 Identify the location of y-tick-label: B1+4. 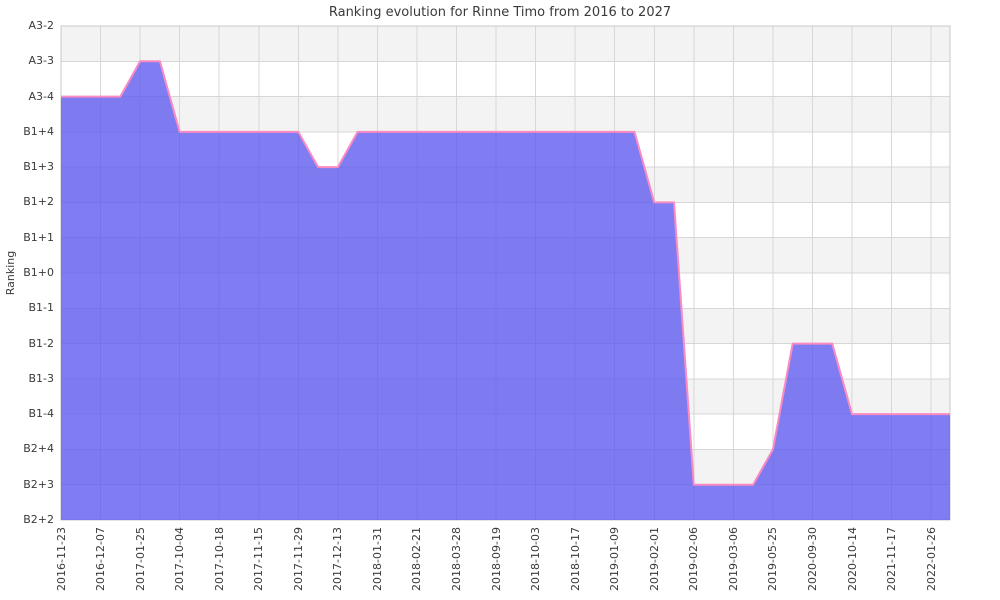
(38, 131).